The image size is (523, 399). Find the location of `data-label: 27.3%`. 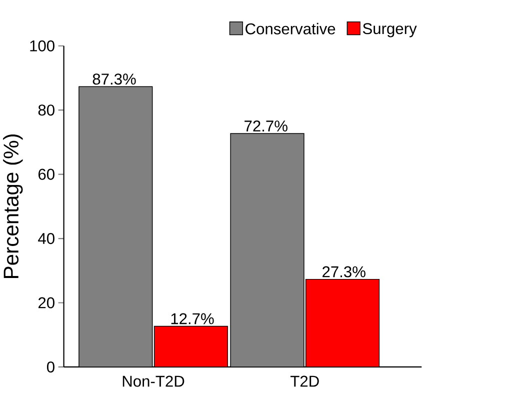

data-label: 27.3% is located at coordinates (344, 272).